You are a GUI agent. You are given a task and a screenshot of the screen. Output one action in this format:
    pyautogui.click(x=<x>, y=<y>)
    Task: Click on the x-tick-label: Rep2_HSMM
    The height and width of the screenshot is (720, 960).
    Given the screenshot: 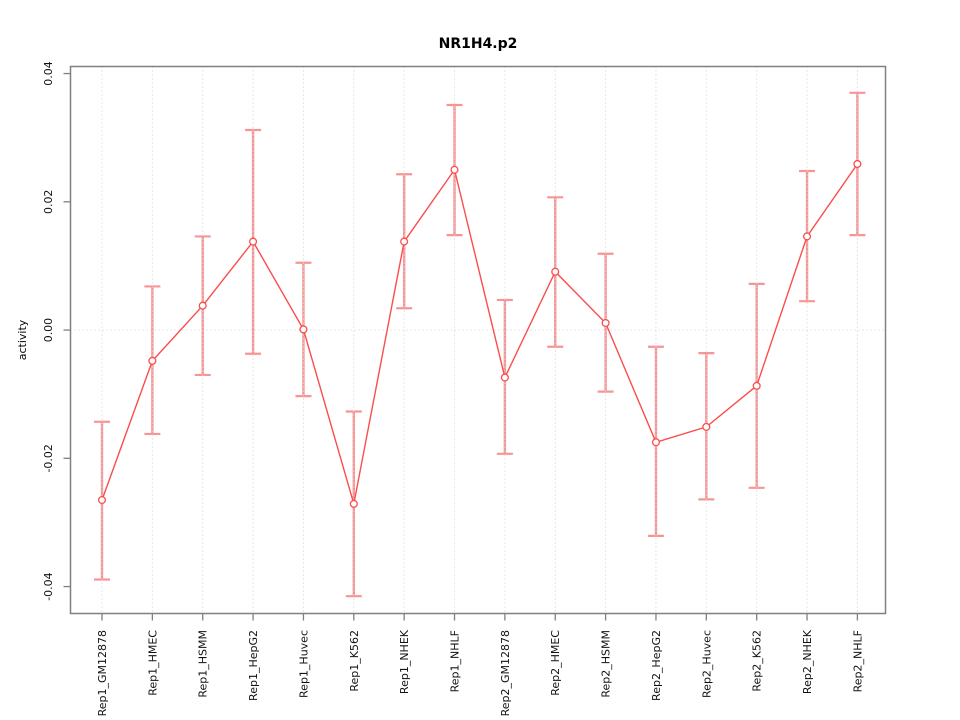 What is the action you would take?
    pyautogui.click(x=606, y=664)
    